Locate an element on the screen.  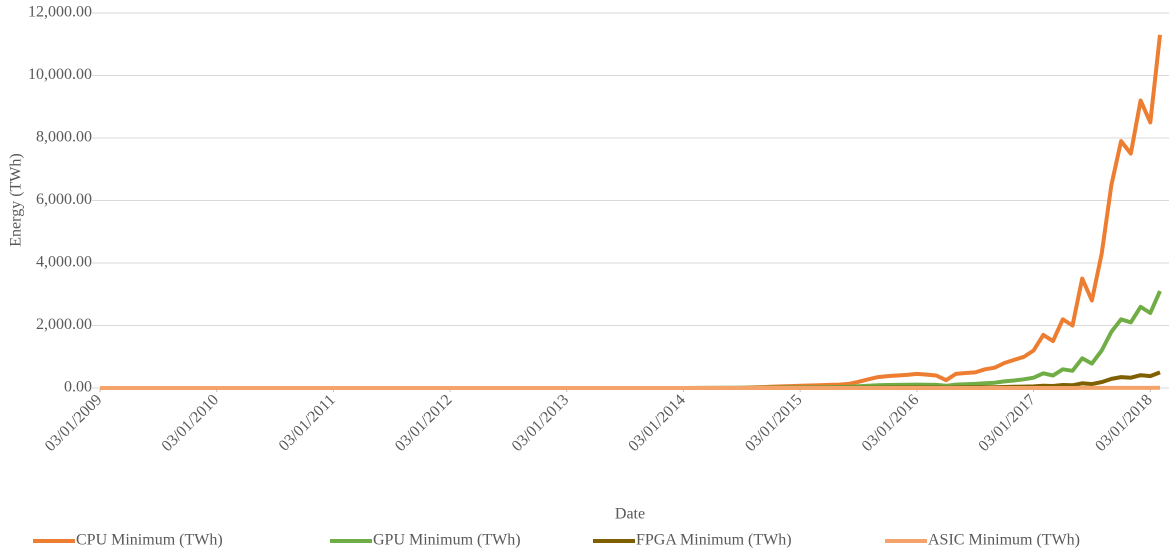
x-tick-label: 03/01/2018 is located at coordinates (1124, 423).